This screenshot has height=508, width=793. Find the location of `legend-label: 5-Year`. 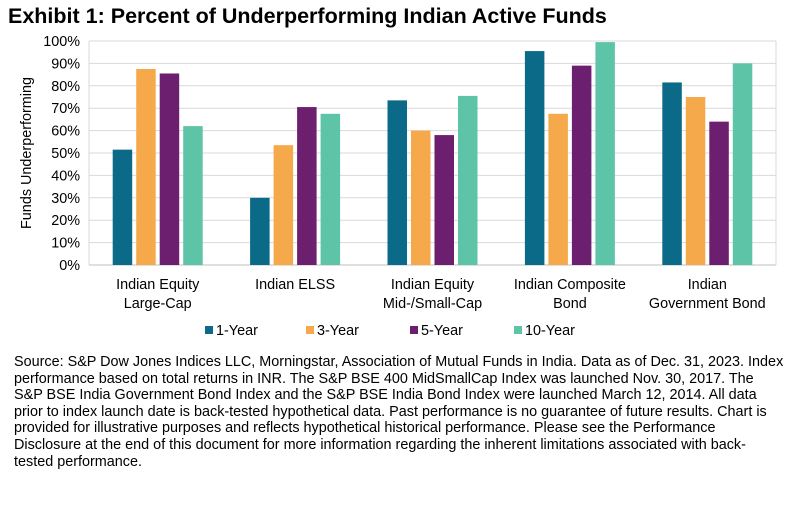

legend-label: 5-Year is located at coordinates (442, 331).